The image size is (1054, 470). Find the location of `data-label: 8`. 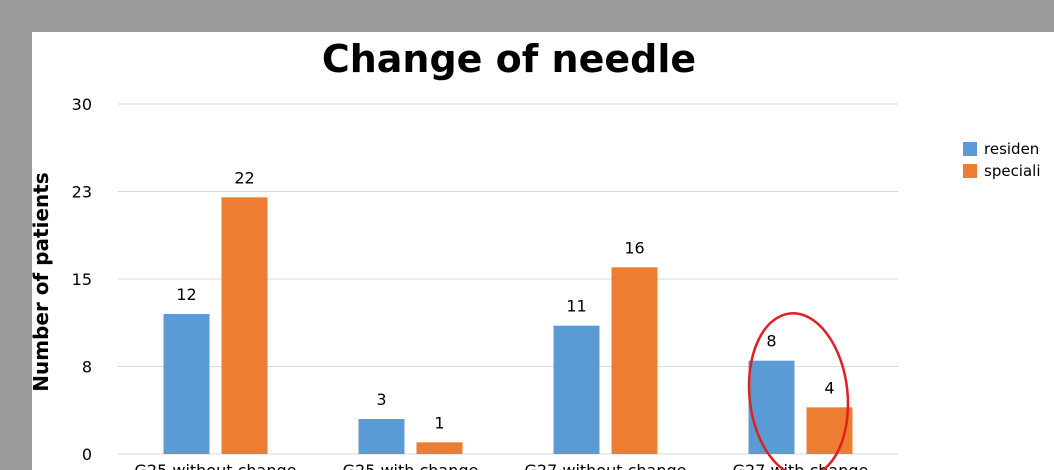

data-label: 8 is located at coordinates (771, 341).